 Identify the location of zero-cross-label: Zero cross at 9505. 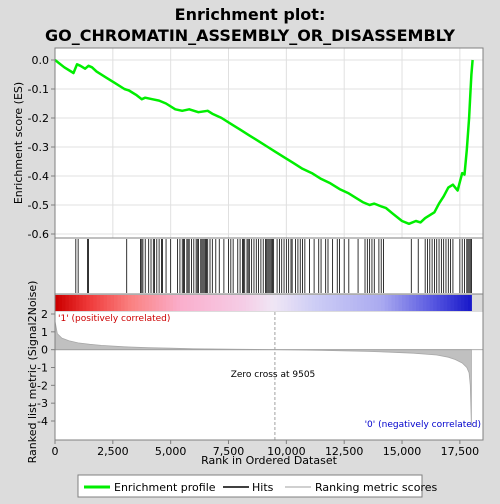
(273, 375).